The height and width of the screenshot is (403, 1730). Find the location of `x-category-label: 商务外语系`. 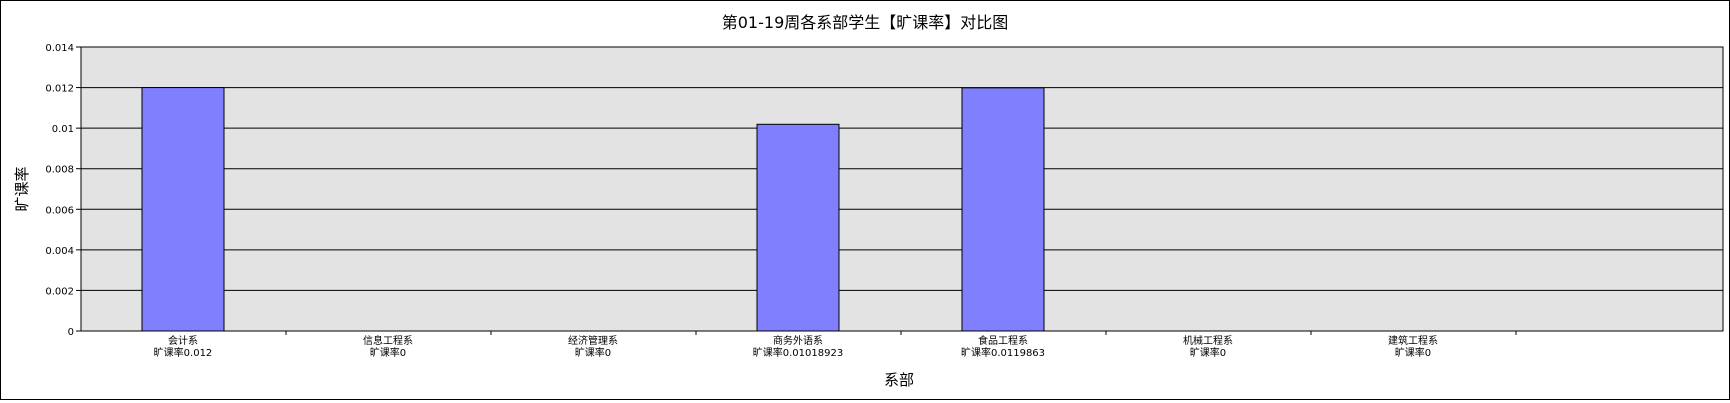

x-category-label: 商务外语系 is located at coordinates (798, 340).